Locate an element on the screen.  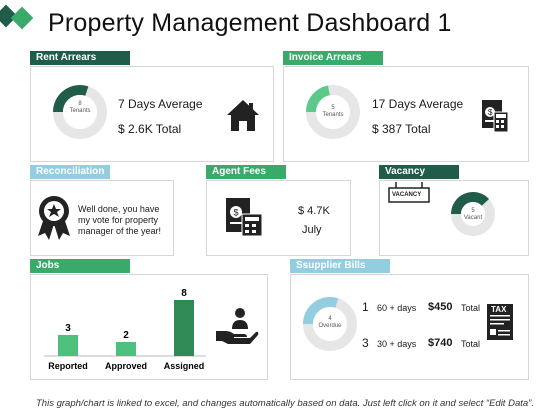
jobs-bar-approved is located at coordinates (126, 349).